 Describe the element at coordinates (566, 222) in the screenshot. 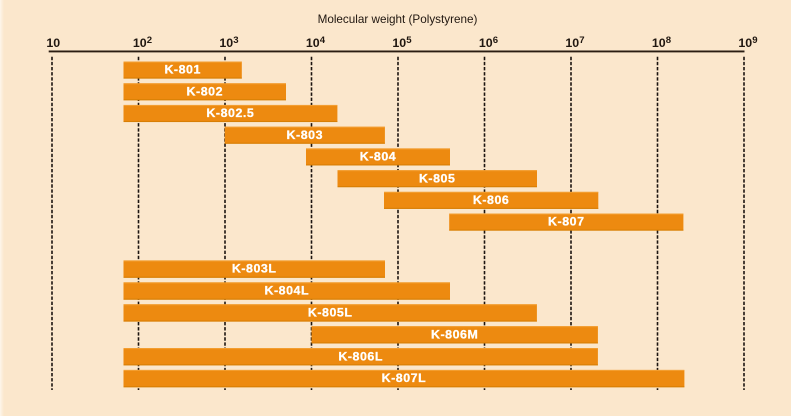

I see `svg-text: K-807` at that location.